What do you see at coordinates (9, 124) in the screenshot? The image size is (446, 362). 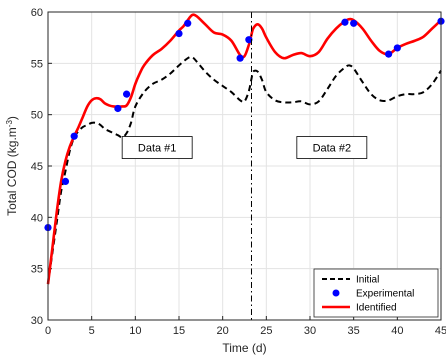 I see `y-axis-label-superscript: -3` at bounding box center [9, 124].